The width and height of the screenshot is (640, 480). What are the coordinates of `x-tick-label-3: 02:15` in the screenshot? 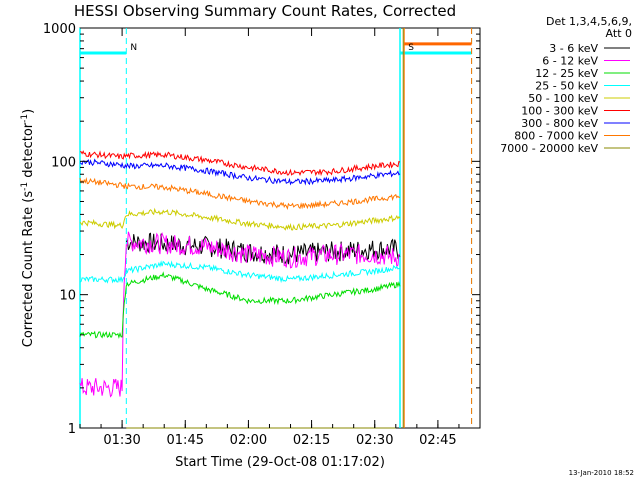 It's located at (311, 440).